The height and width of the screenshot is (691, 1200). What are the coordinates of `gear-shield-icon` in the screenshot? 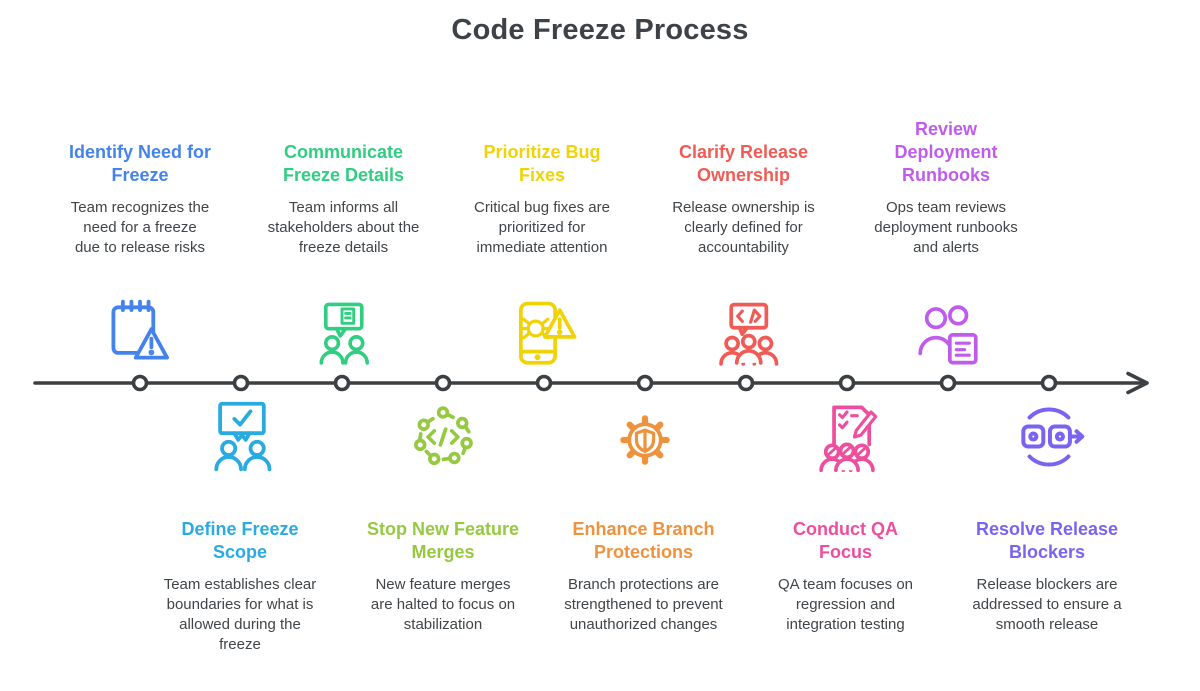 It's located at (645, 440).